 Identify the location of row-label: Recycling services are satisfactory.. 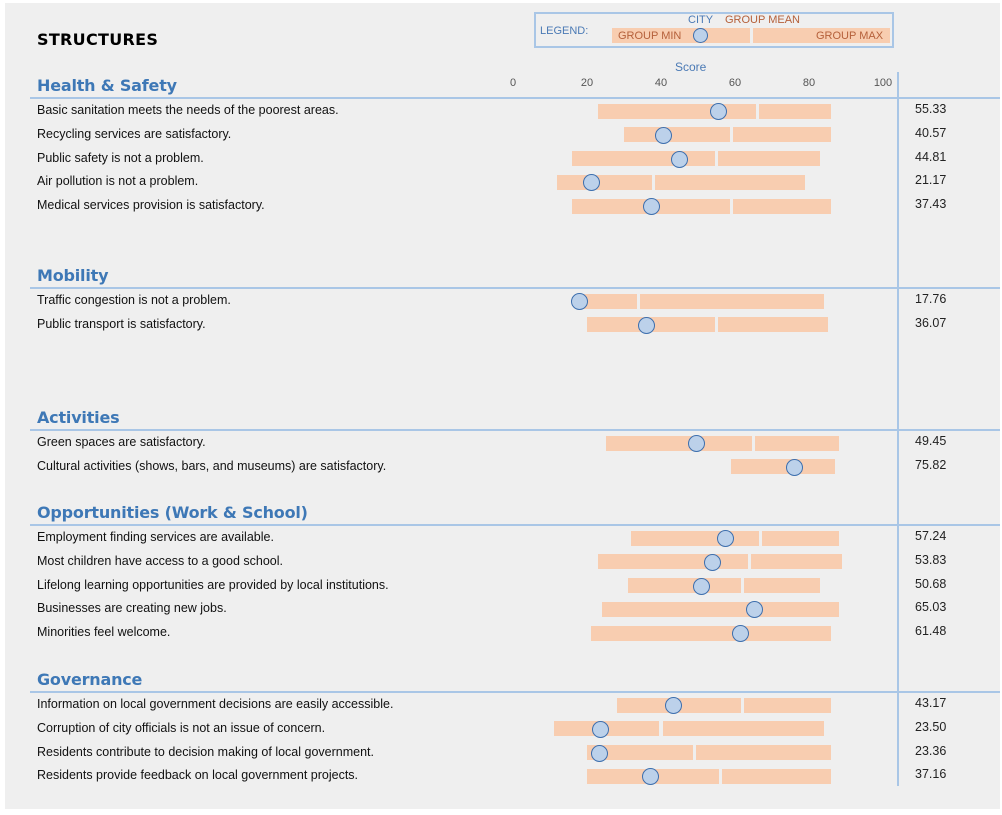
(134, 133).